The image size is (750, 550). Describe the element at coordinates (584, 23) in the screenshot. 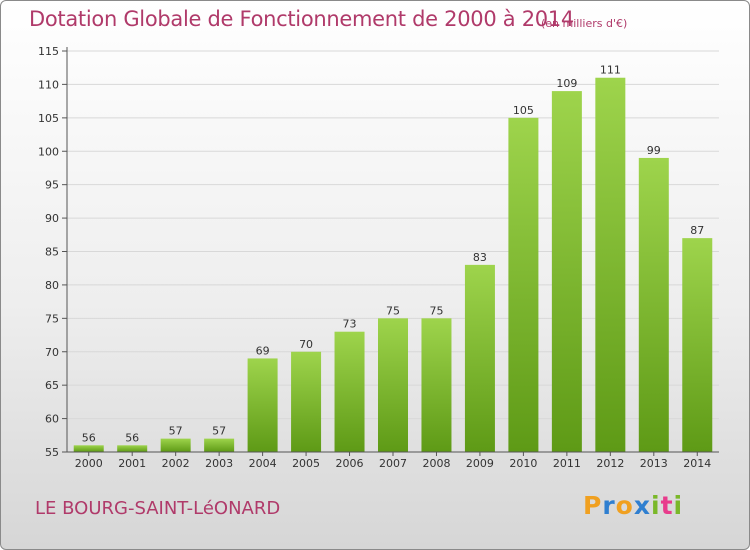

I see `chart-subtitle: (en milliers d'€)` at that location.